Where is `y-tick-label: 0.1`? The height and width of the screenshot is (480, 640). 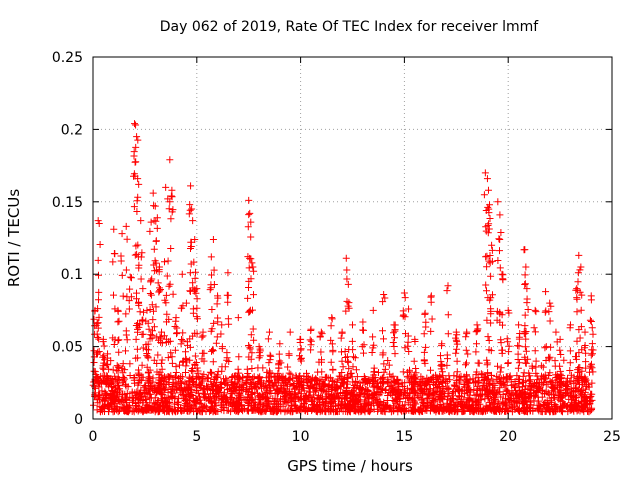
y-tick-label: 0.1 is located at coordinates (72, 275).